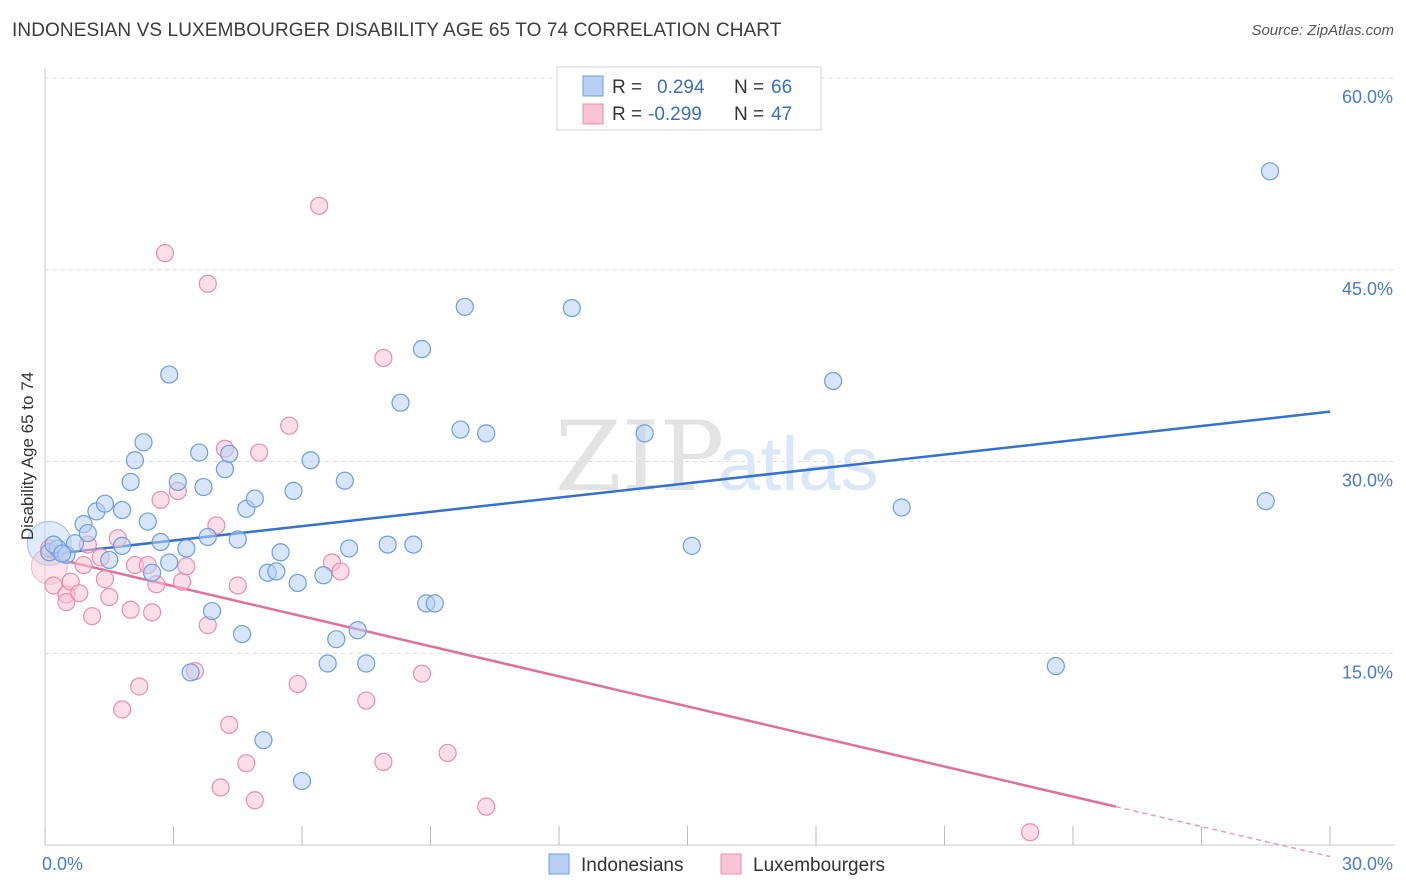 This screenshot has width=1406, height=892. I want to click on legend-r-label-1: R =, so click(627, 87).